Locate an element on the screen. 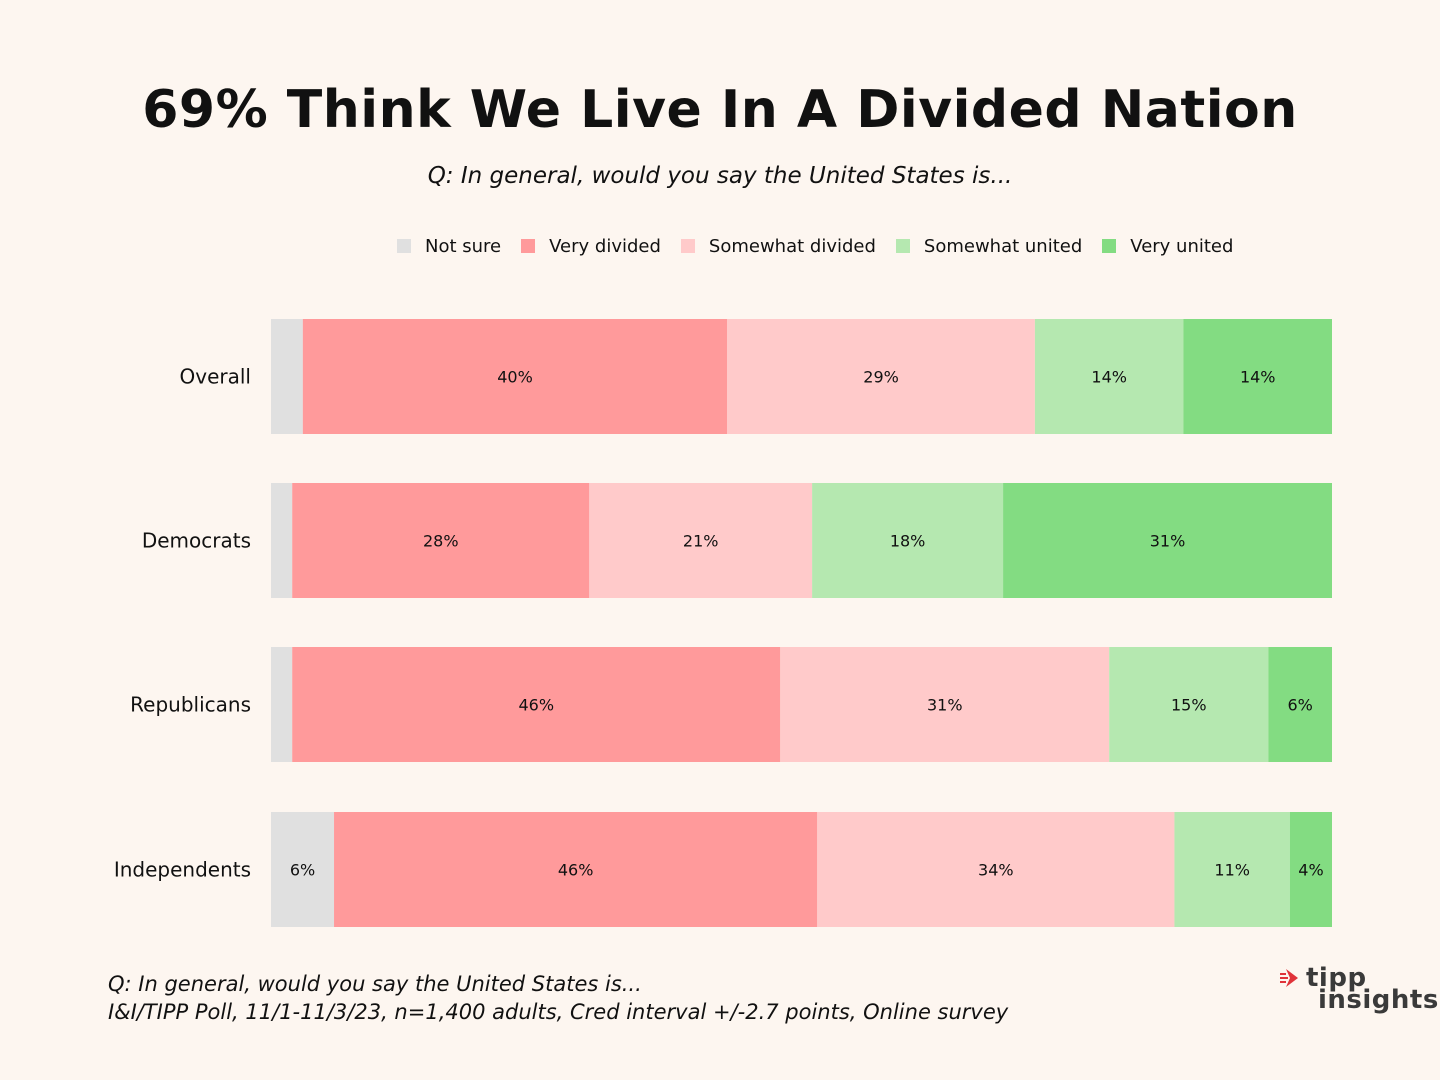 The image size is (1440, 1080). category-label: Independents is located at coordinates (182, 870).